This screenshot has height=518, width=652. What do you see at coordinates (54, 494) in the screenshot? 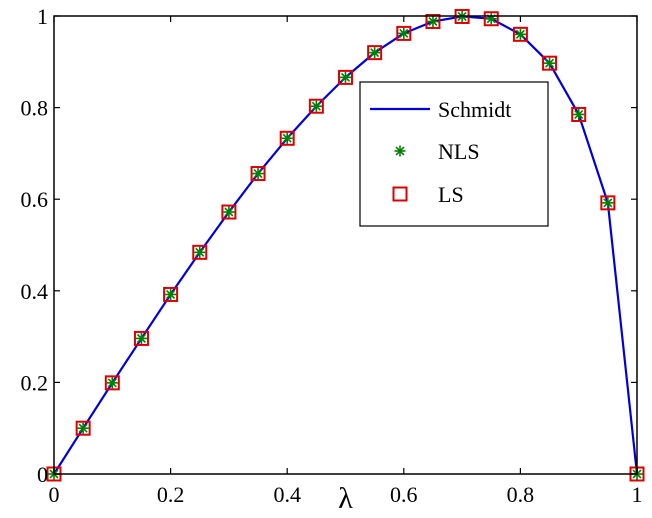
I see `x-tick-label: 0` at bounding box center [54, 494].